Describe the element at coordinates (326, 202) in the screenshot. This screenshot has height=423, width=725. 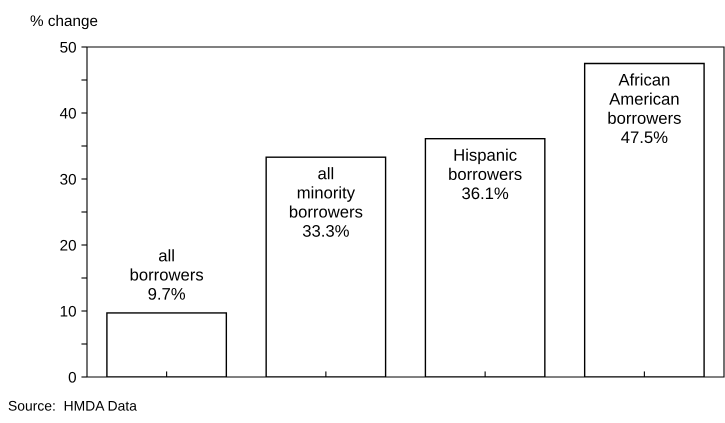
I see `data-label: all minority borrowers 33.3%` at that location.